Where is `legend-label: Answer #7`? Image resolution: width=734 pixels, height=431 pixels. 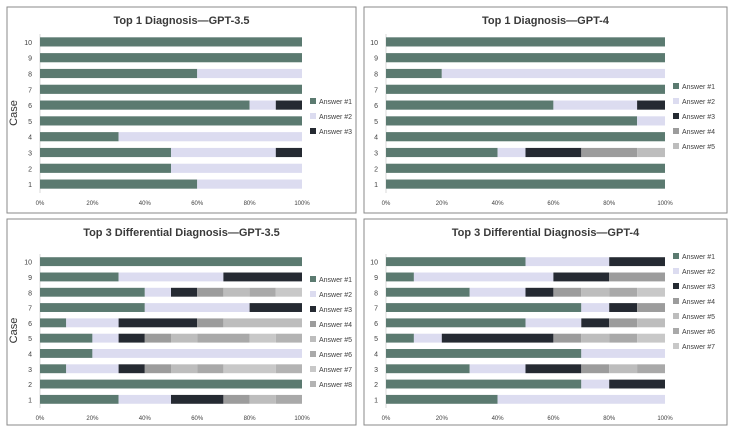
legend-label: Answer #7 is located at coordinates (698, 347).